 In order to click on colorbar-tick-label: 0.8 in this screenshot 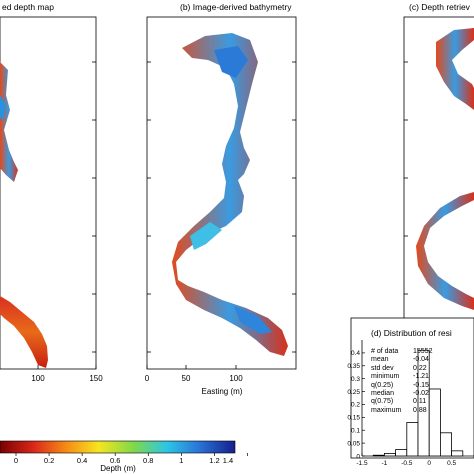, I will do `click(148, 460)`.